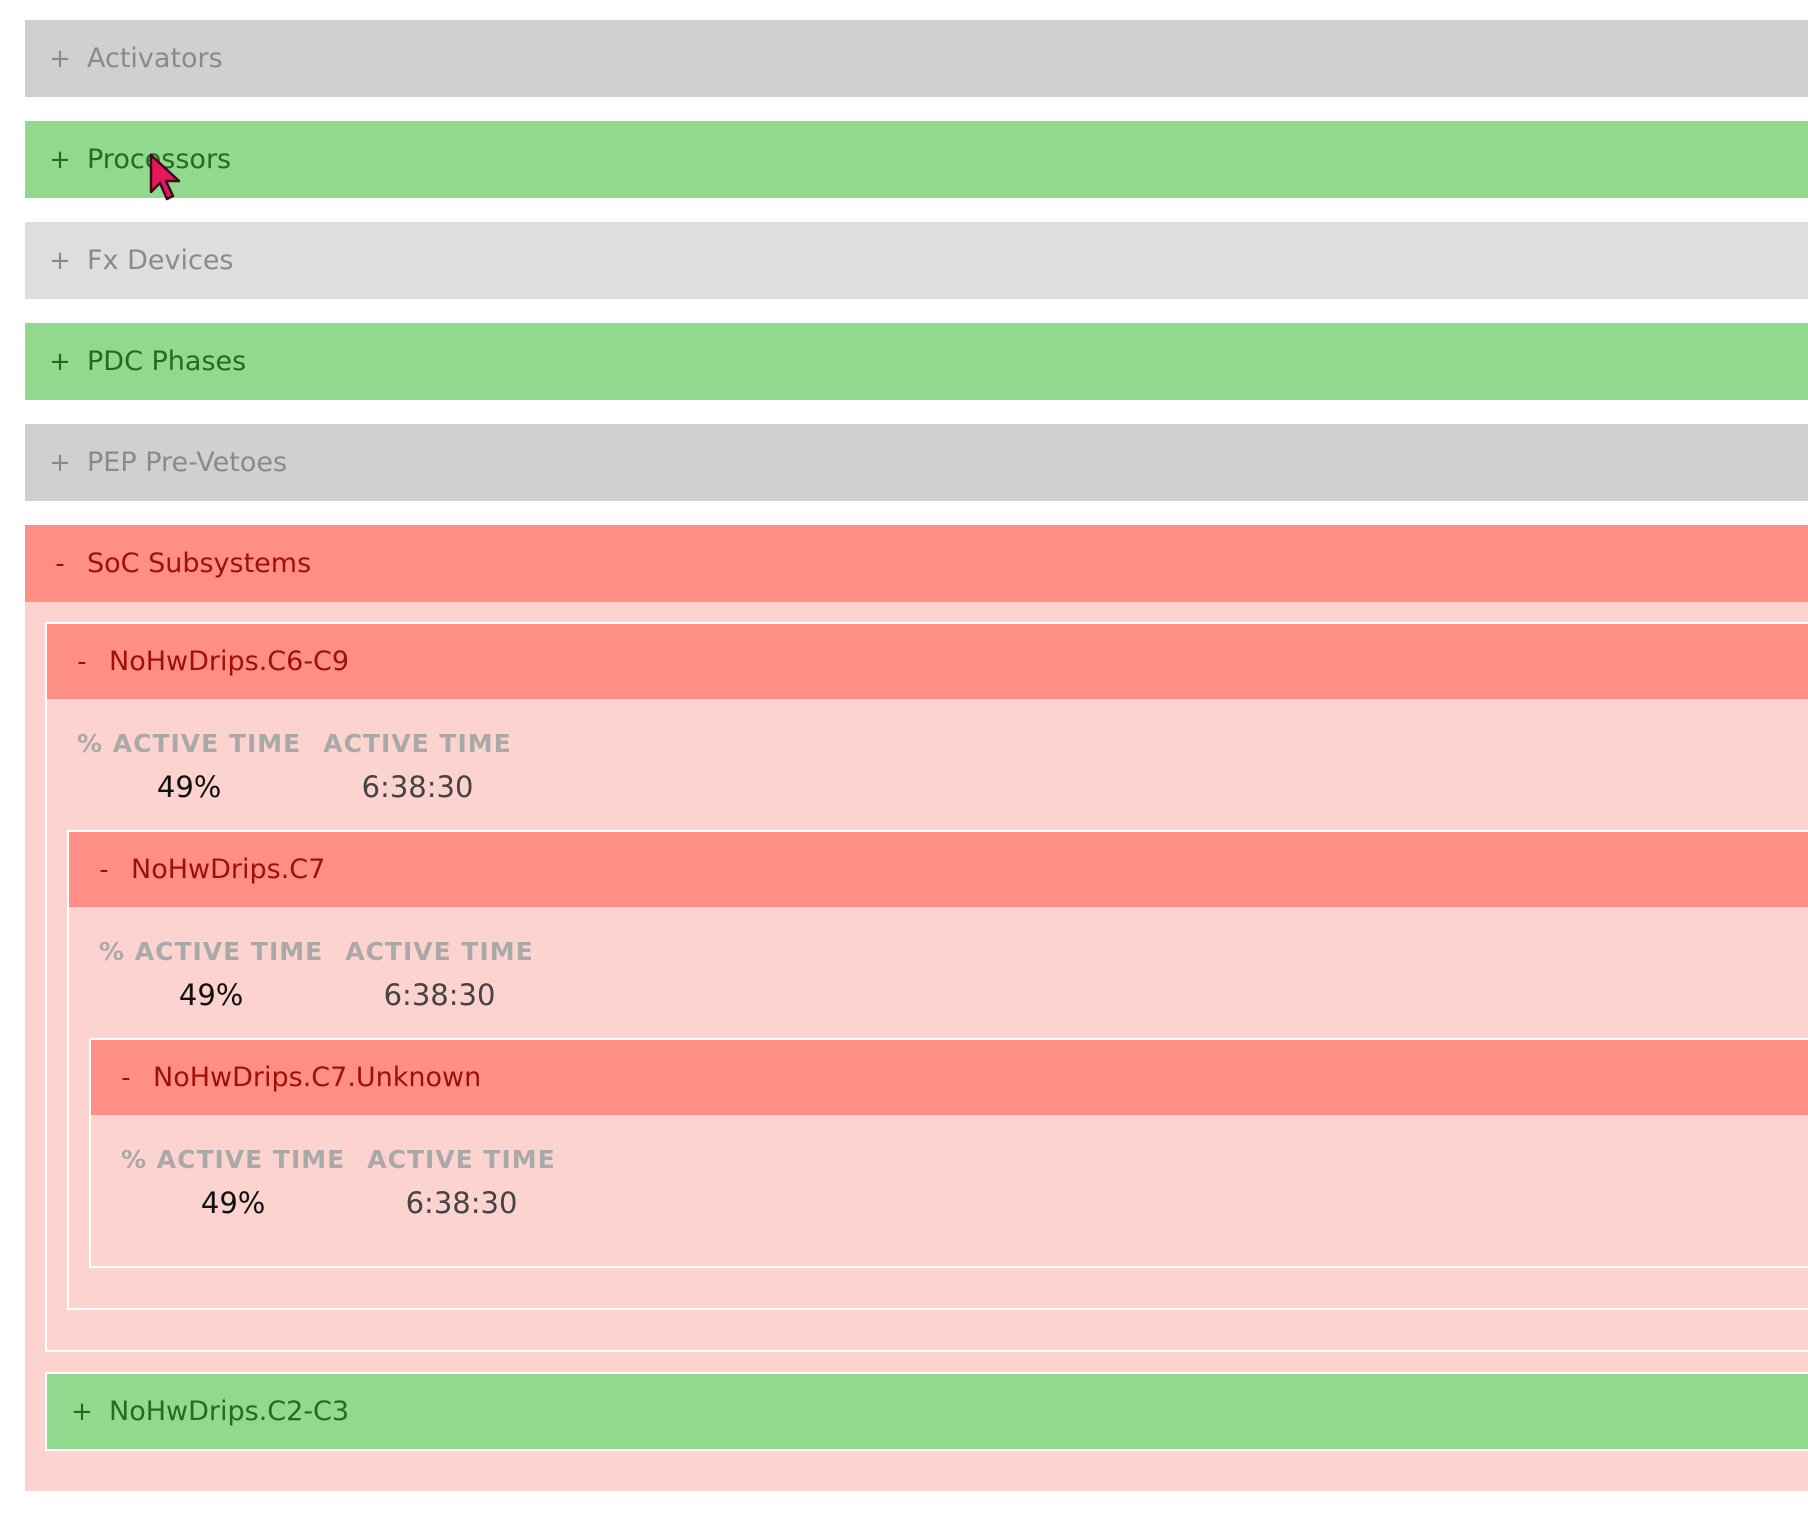  I want to click on section-label: SoC Subsystems, so click(199, 563).